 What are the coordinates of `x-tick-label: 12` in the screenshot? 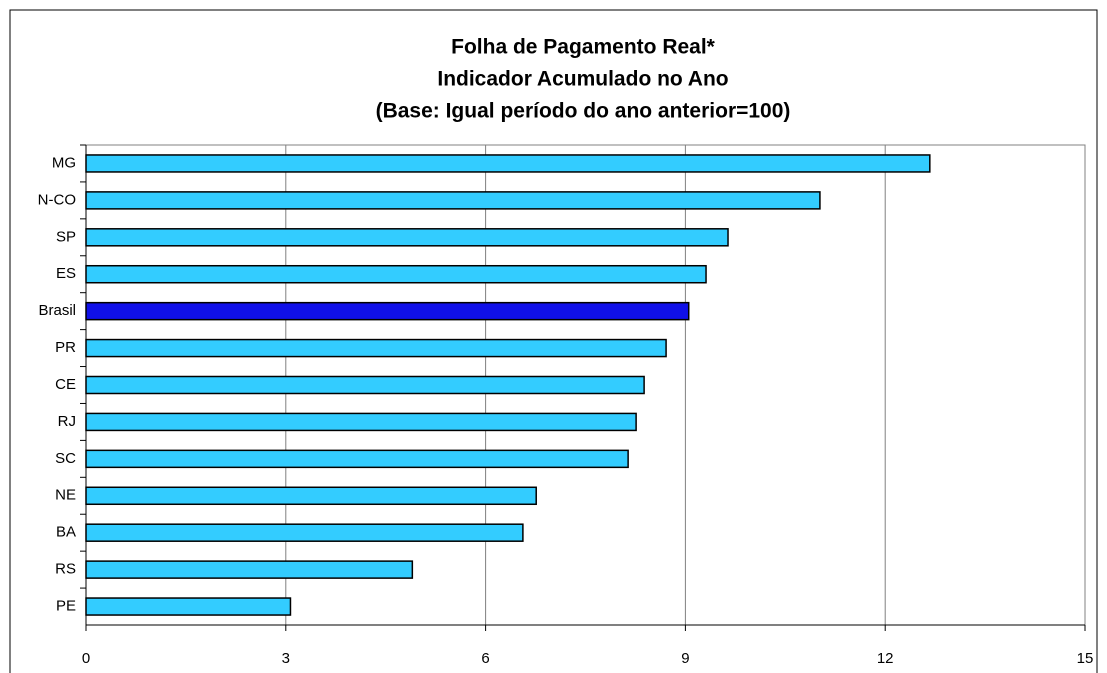 It's located at (885, 658).